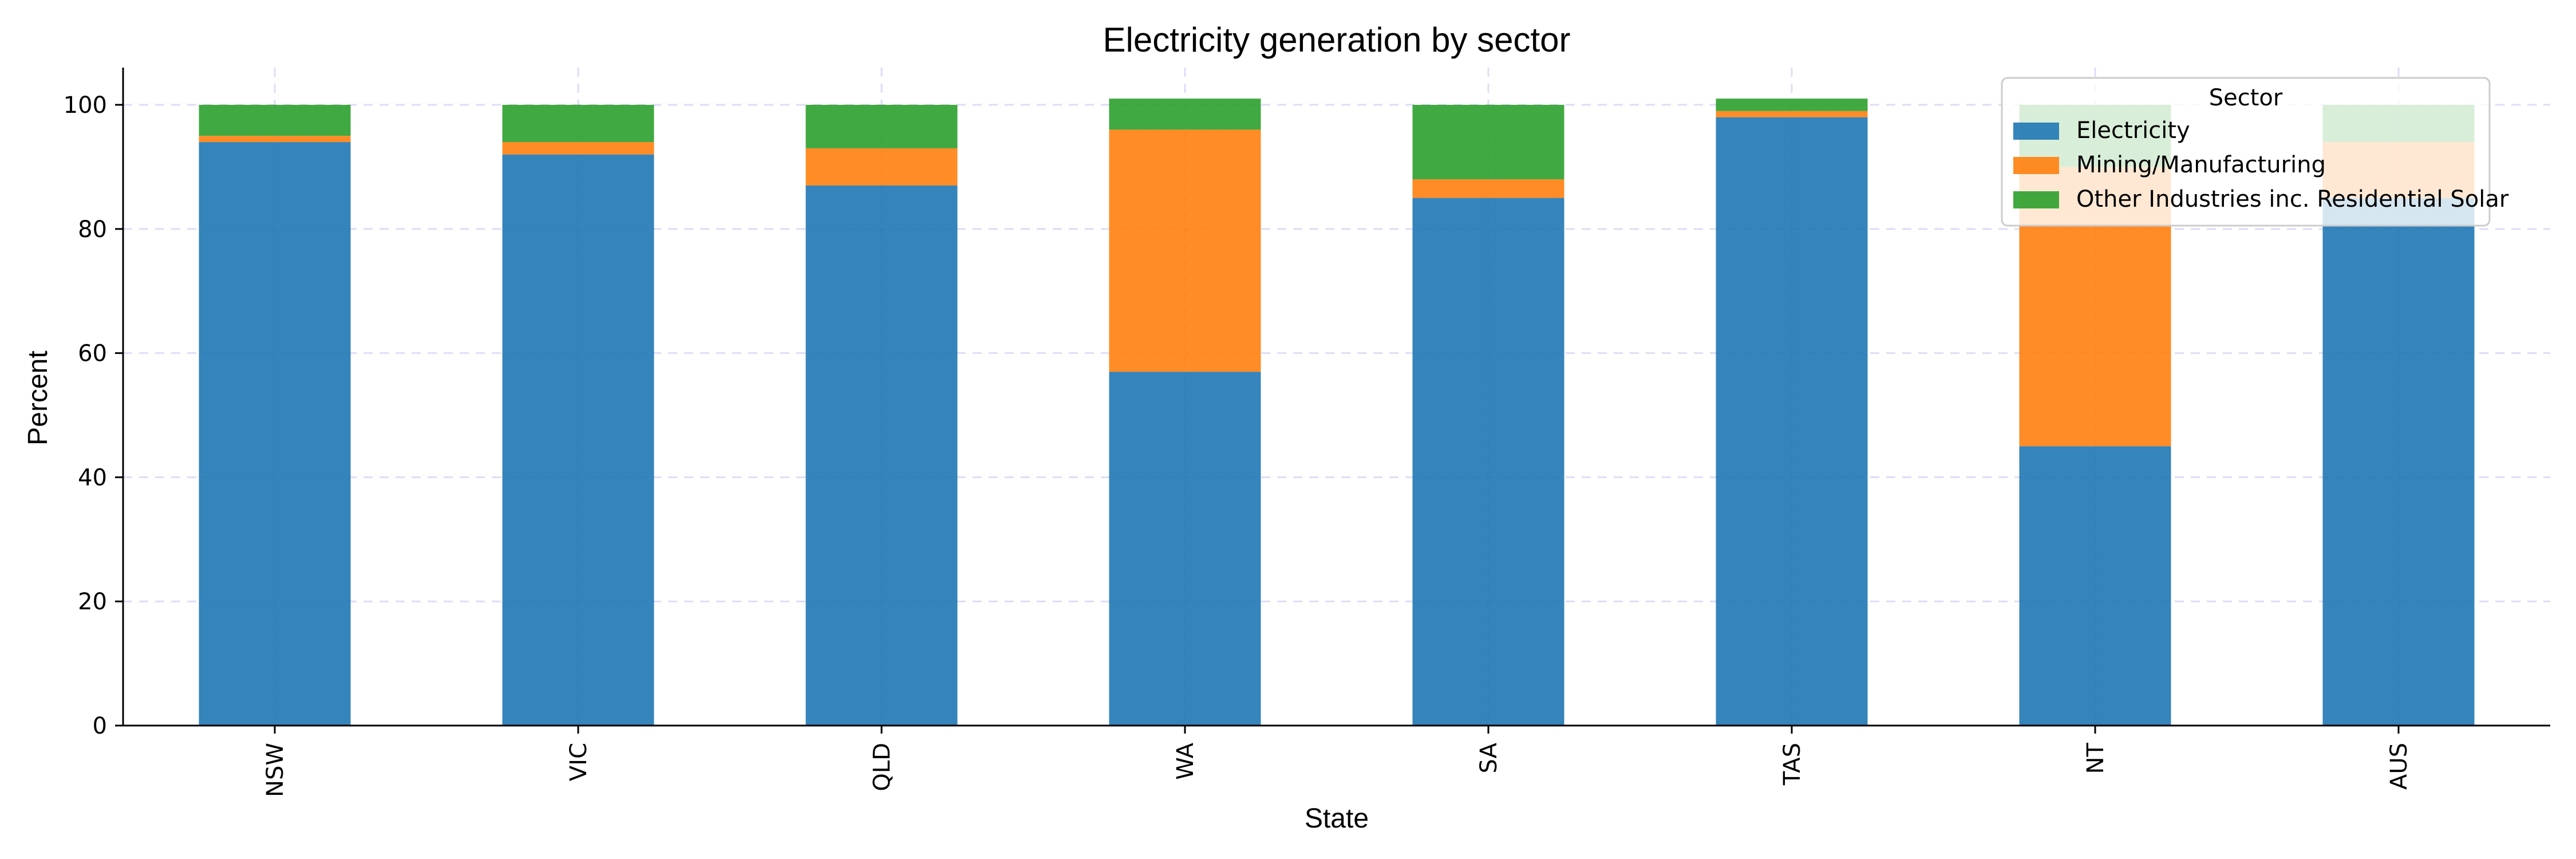 The image size is (2576, 859). What do you see at coordinates (579, 762) in the screenshot?
I see `x-tick-label: VIC` at bounding box center [579, 762].